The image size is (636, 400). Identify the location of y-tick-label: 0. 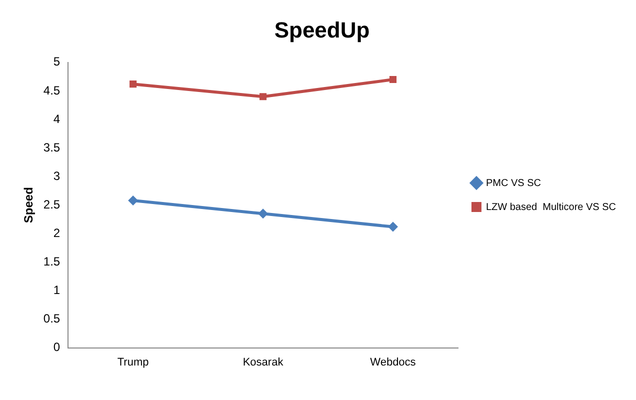
(56, 347).